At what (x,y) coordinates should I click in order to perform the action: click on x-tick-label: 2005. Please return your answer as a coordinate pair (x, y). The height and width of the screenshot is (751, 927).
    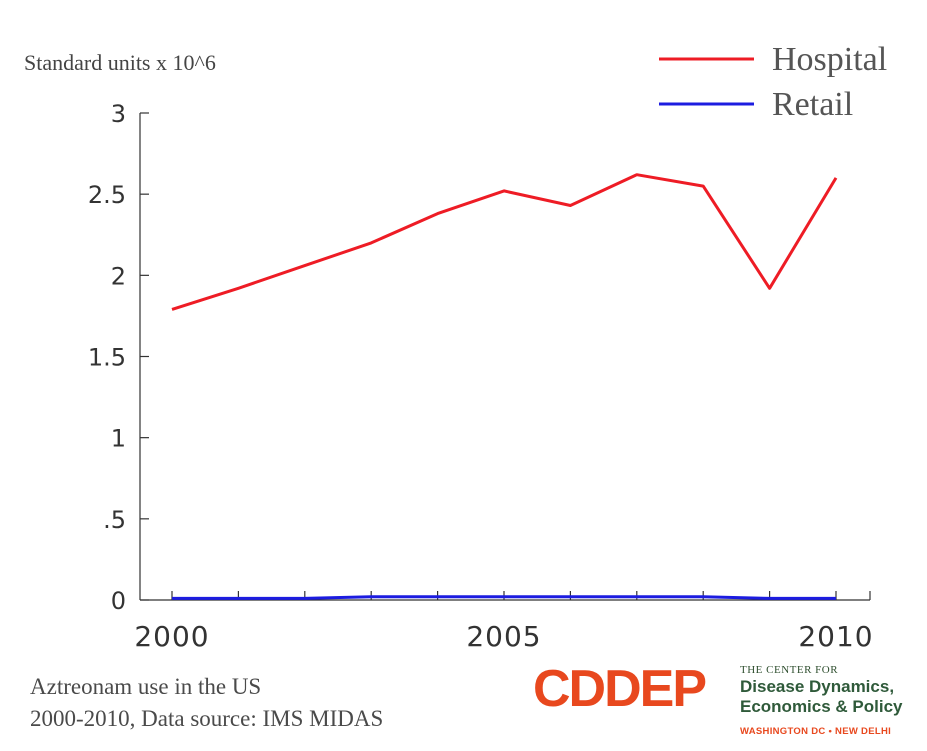
    Looking at the image, I should click on (503, 636).